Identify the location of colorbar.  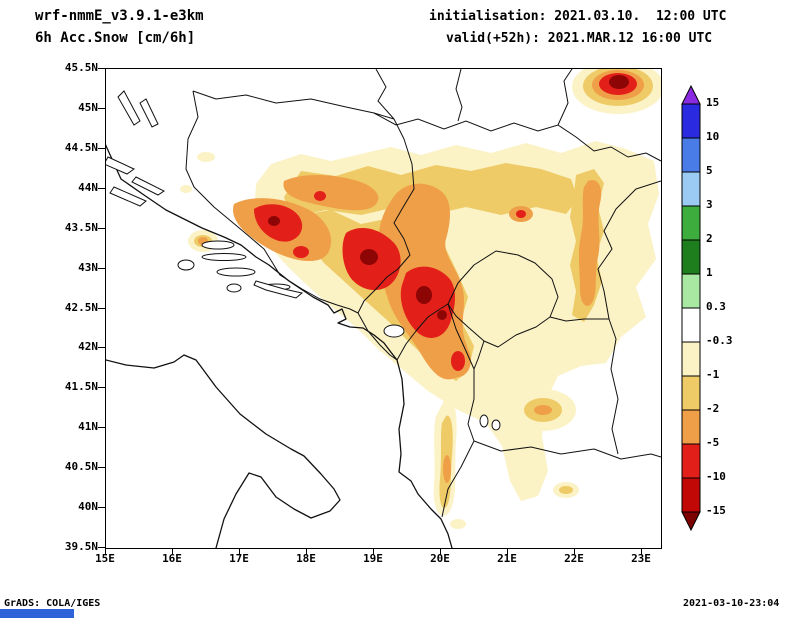
(691, 308).